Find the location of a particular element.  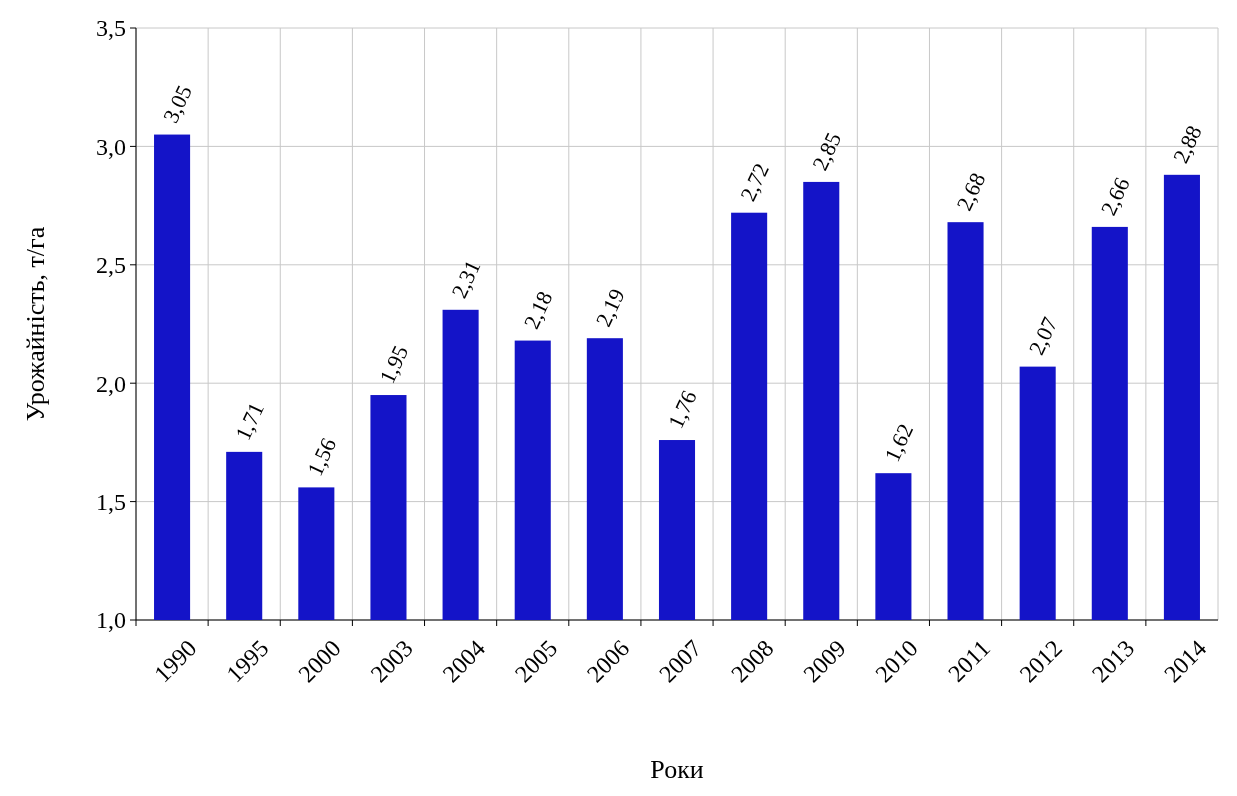

data-label: 1,56 is located at coordinates (322, 457).